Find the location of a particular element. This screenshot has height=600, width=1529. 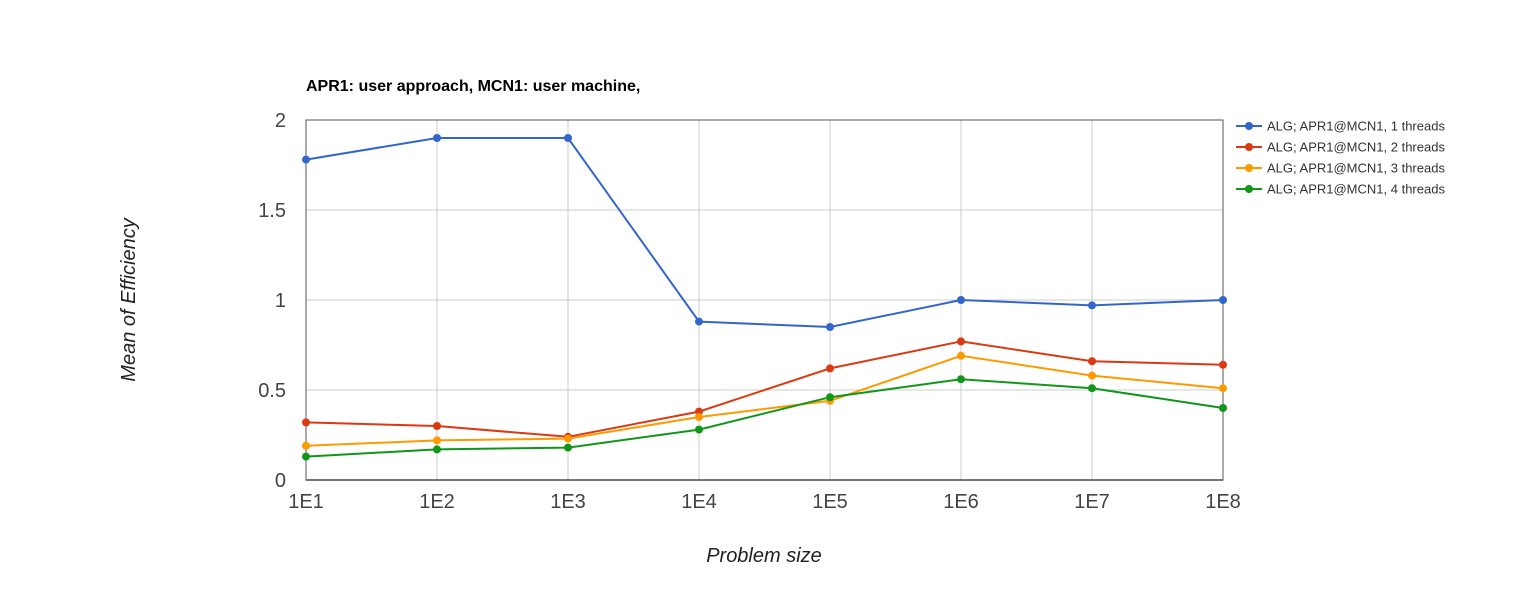

y-tick-label: 1.5 is located at coordinates (272, 211).